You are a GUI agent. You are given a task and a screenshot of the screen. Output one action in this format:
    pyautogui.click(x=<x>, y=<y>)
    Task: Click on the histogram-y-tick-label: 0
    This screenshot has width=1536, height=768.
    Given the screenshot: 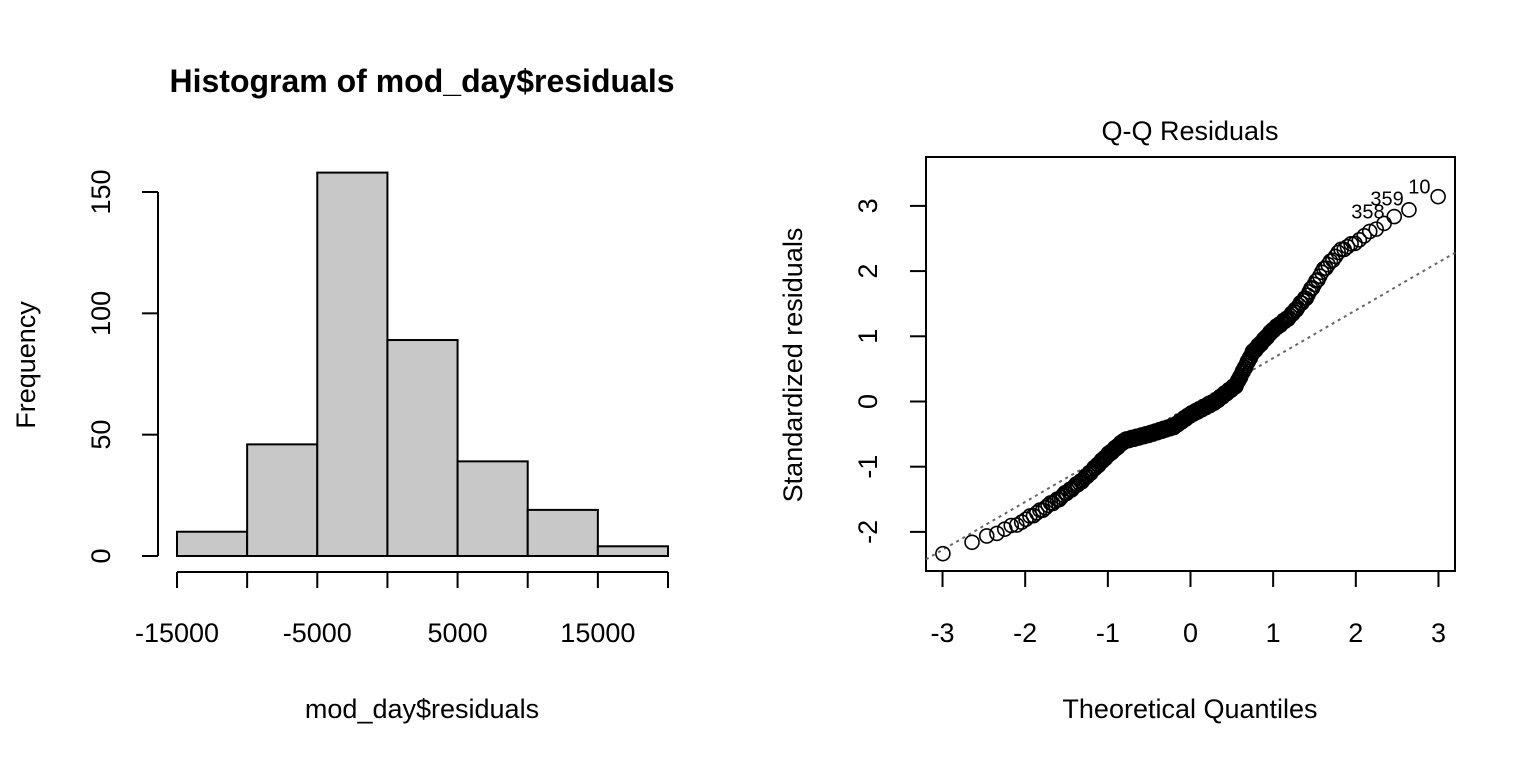 What is the action you would take?
    pyautogui.click(x=101, y=555)
    